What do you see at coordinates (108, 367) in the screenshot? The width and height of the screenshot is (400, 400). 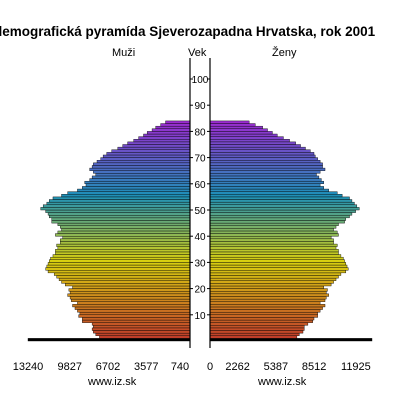 I see `x-tick-left-6702: 6702` at bounding box center [108, 367].